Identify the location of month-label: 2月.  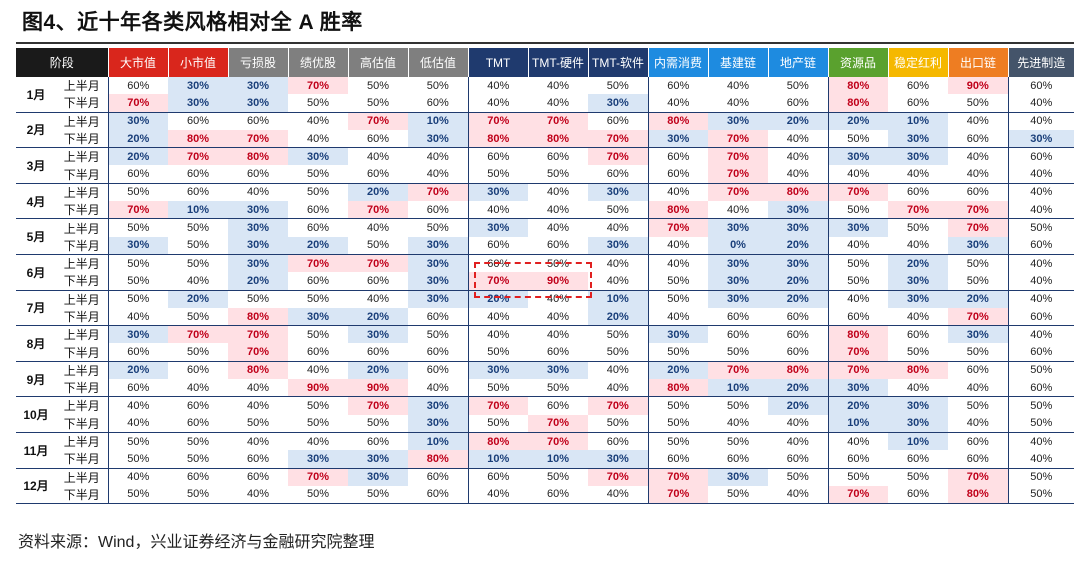
(36, 130).